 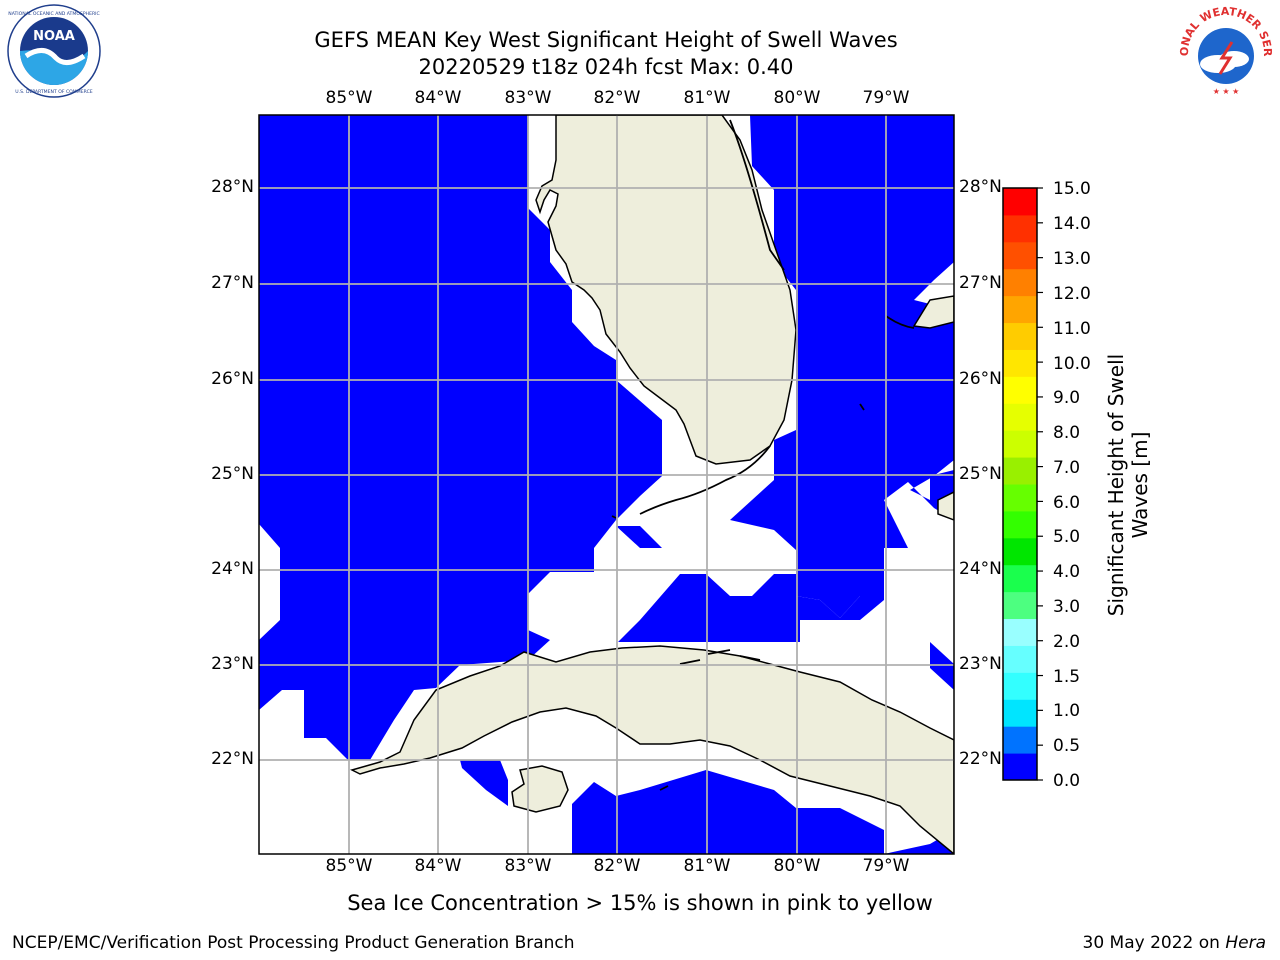 I want to click on footer-date-text: 30 May 2022 on, so click(x=1151, y=943).